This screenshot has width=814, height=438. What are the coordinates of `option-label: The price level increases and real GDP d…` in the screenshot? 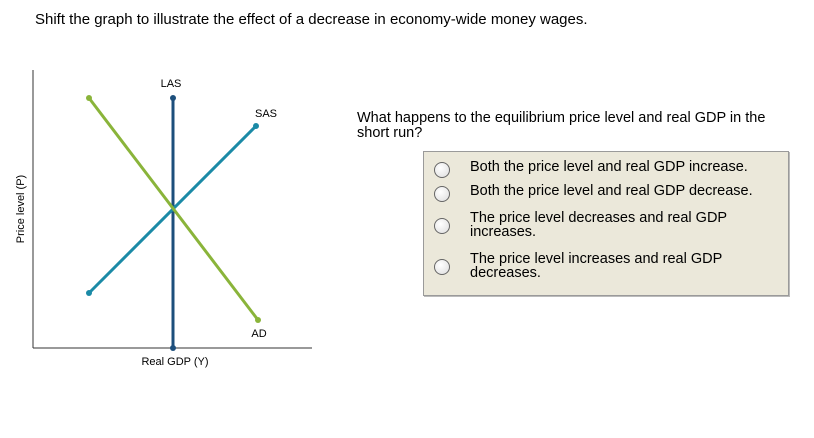 It's located at (596, 266).